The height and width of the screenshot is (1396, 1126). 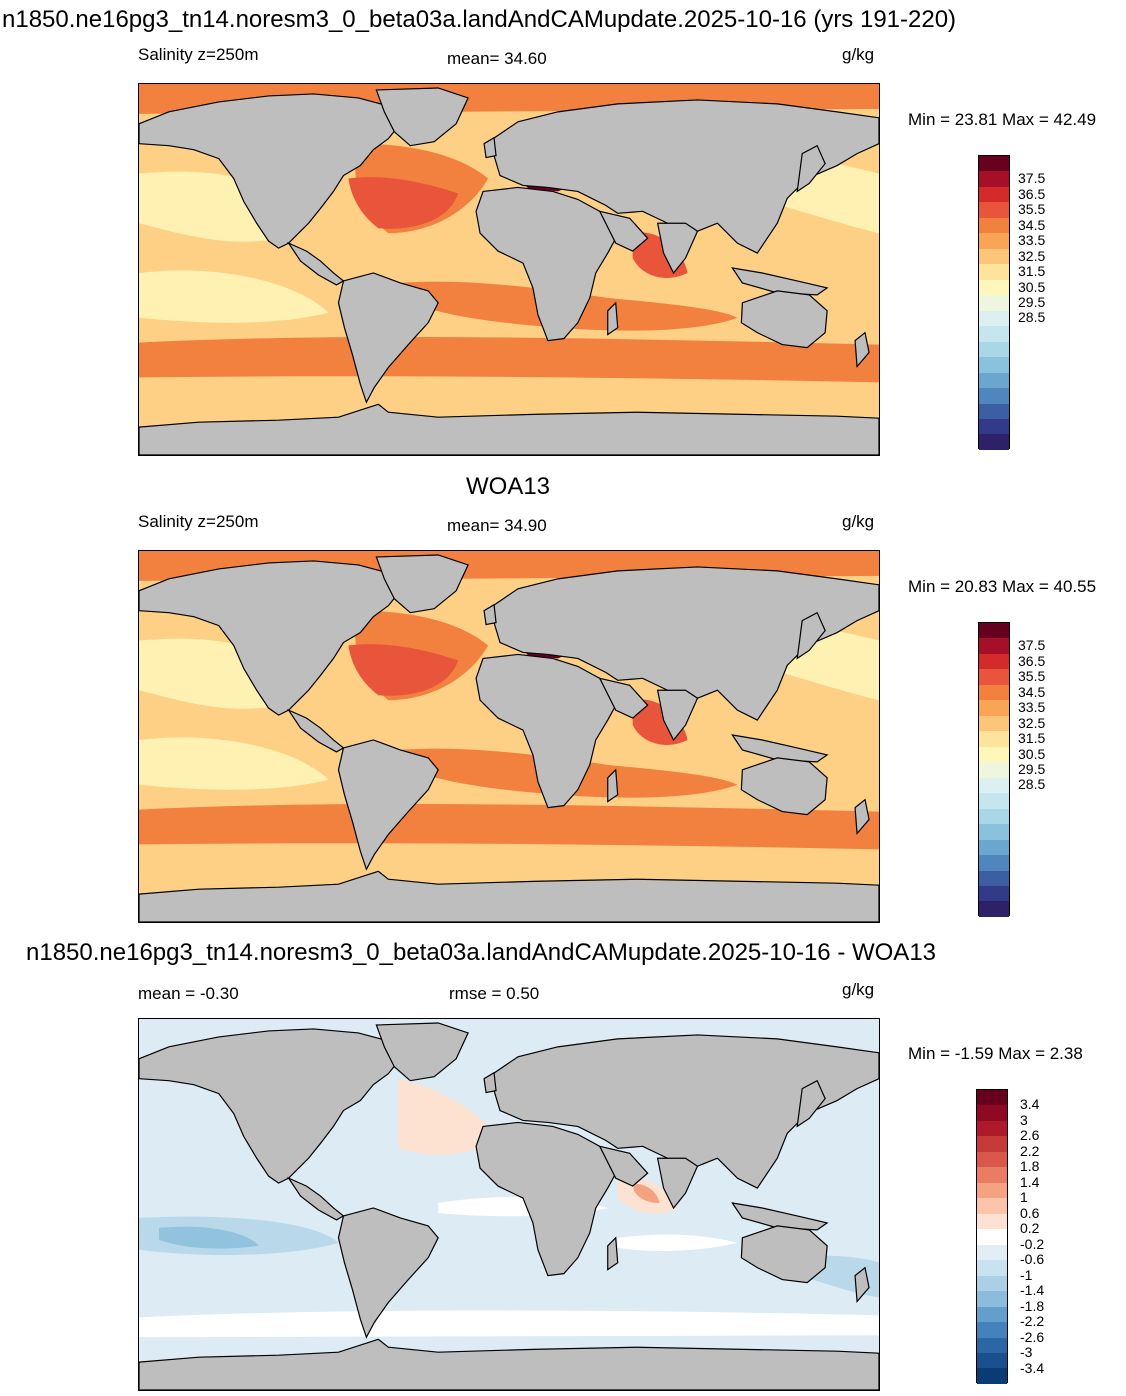 What do you see at coordinates (497, 58) in the screenshot?
I see `panel1-mean: mean= 34.60` at bounding box center [497, 58].